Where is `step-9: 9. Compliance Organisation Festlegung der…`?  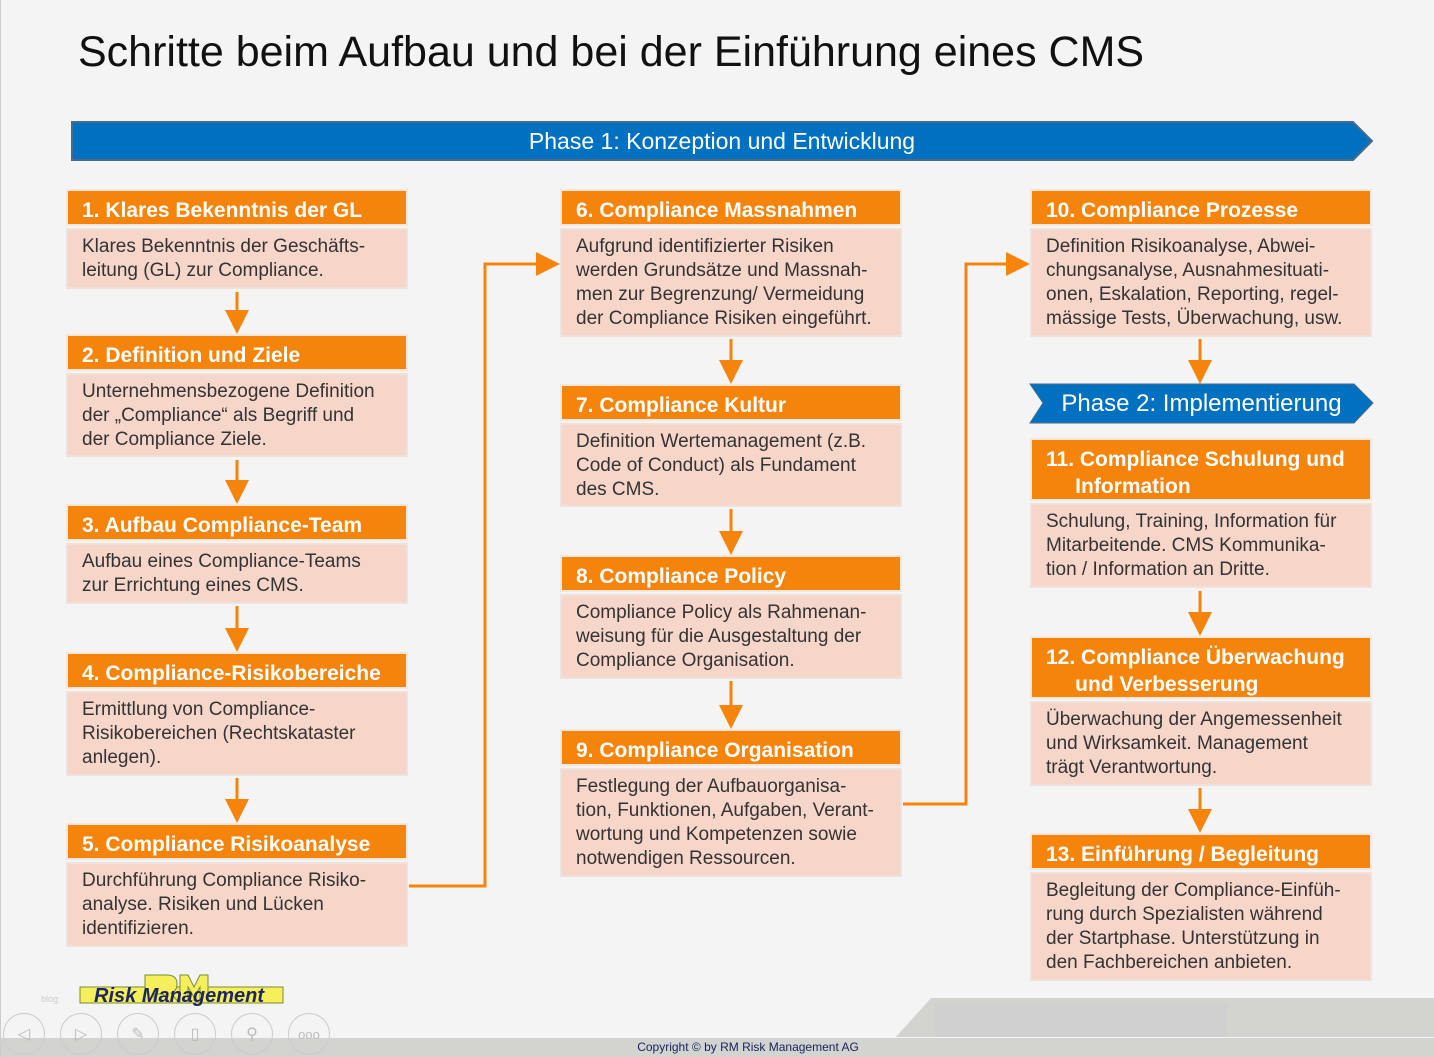
step-9: 9. Compliance Organisation Festlegung der… is located at coordinates (731, 803).